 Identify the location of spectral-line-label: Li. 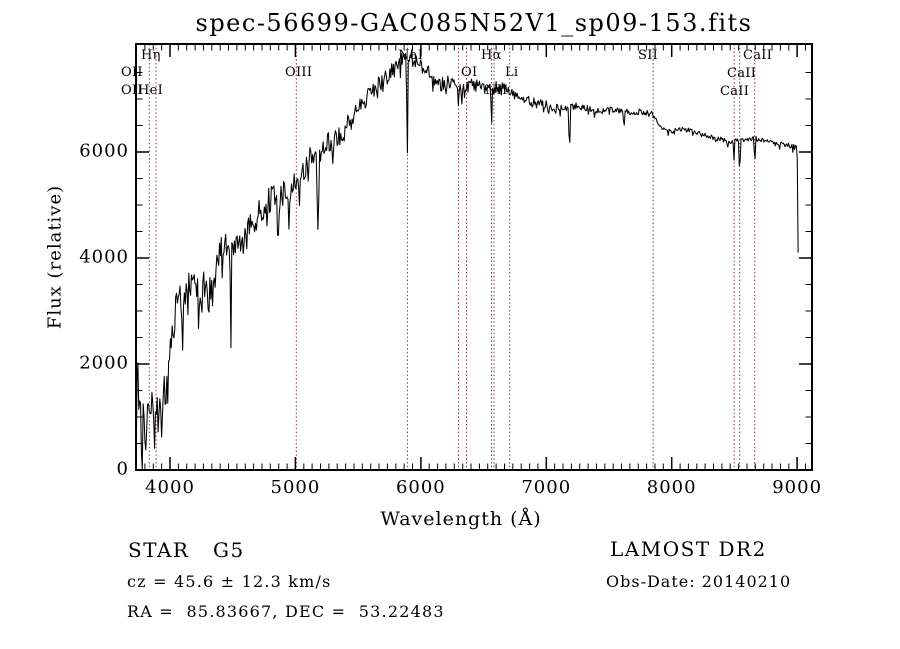
(512, 72).